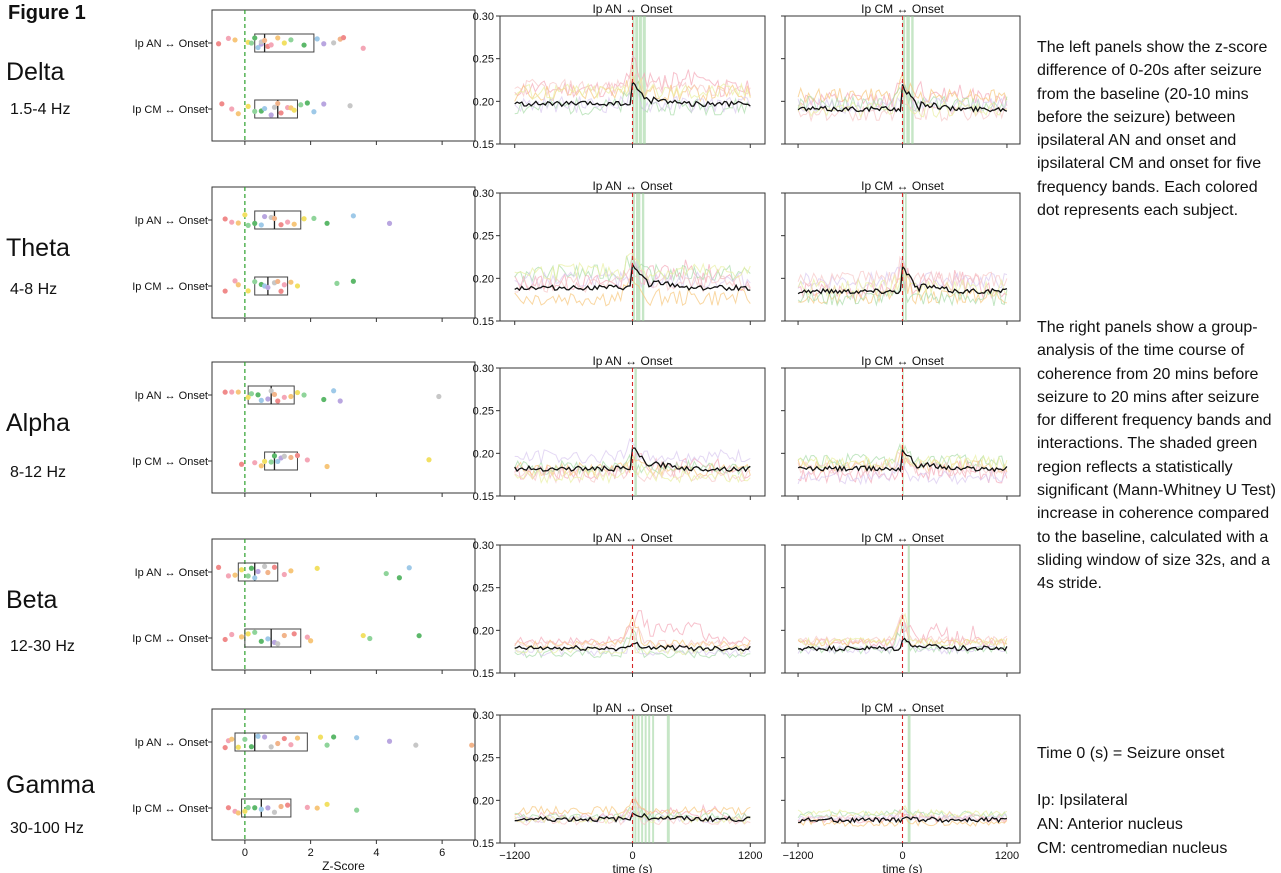 This screenshot has width=1281, height=873. What do you see at coordinates (902, 538) in the screenshot?
I see `panel-title: Ip CM ↔ Onset` at bounding box center [902, 538].